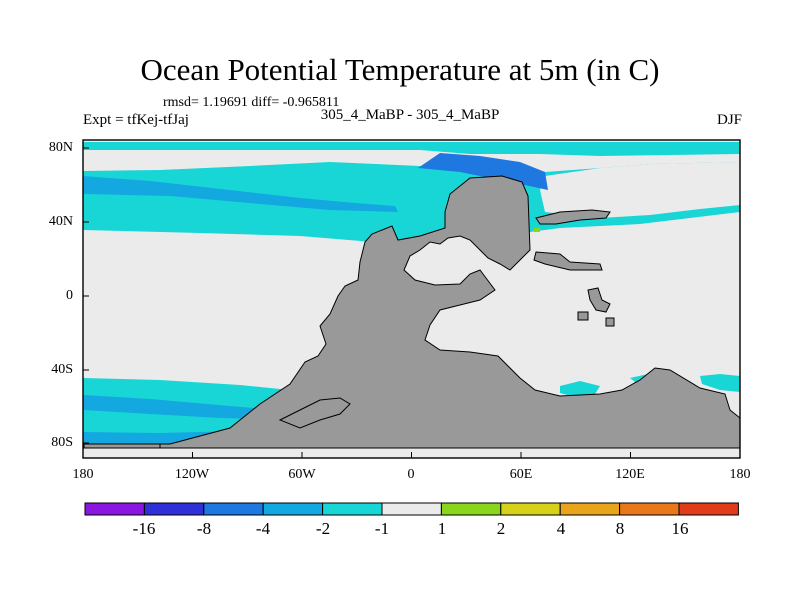 This screenshot has height=600, width=800. What do you see at coordinates (630, 474) in the screenshot?
I see `lon-label-120e: 120E` at bounding box center [630, 474].